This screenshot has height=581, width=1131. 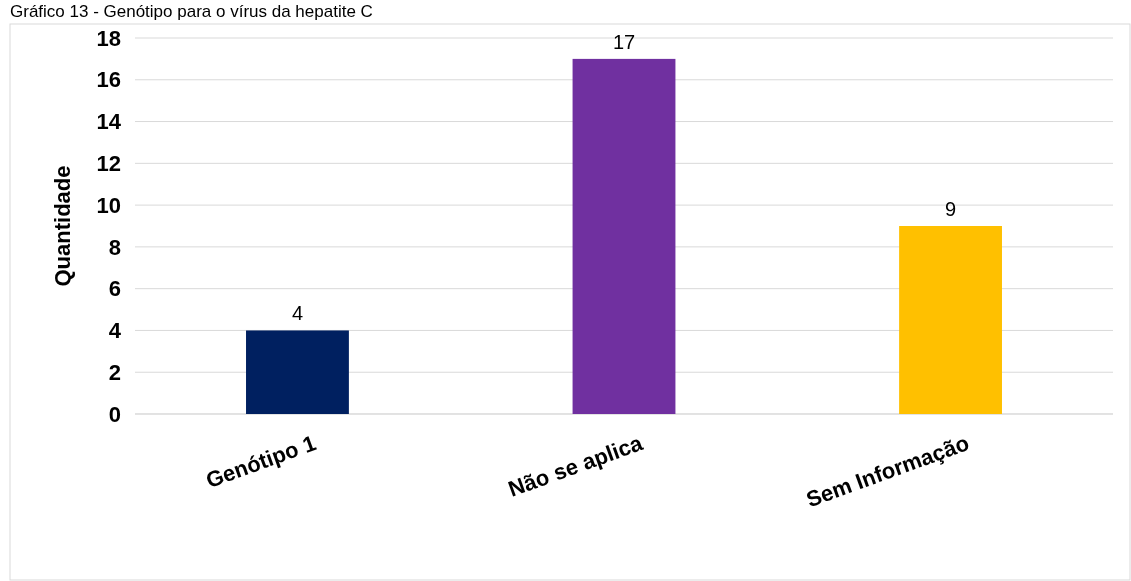 What do you see at coordinates (62, 226) in the screenshot?
I see `y-axis-title: Quantidade` at bounding box center [62, 226].